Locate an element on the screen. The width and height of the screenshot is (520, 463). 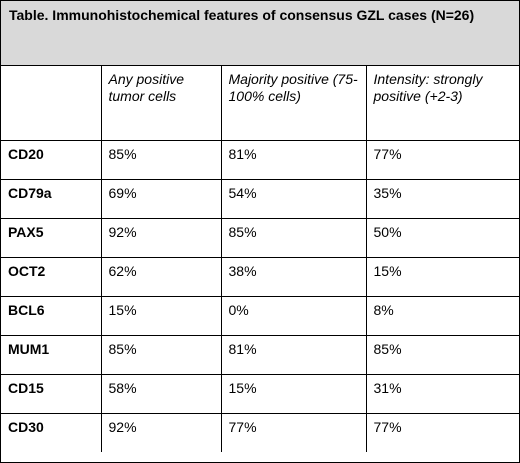
table-row: CD79a 69% 54% 35% is located at coordinates (260, 199).